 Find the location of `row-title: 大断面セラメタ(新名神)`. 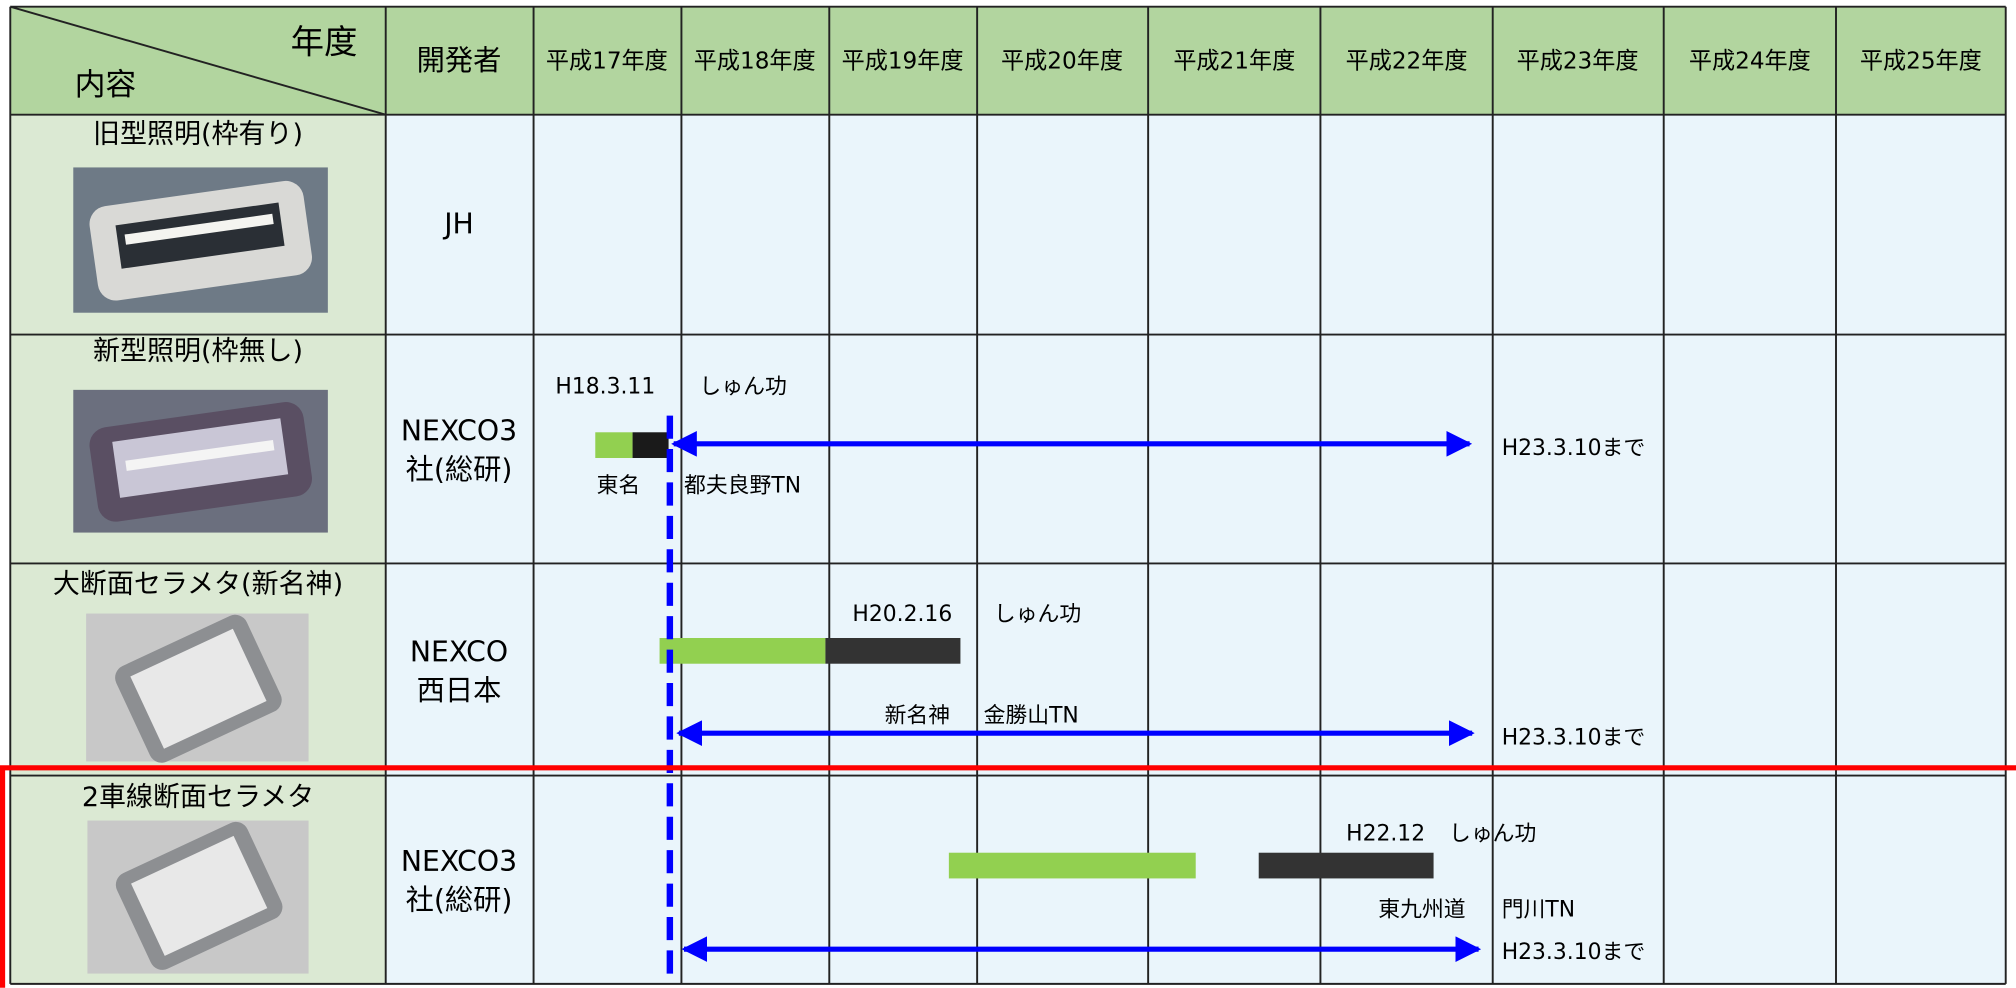

row-title: 大断面セラメタ(新名神) is located at coordinates (198, 584).